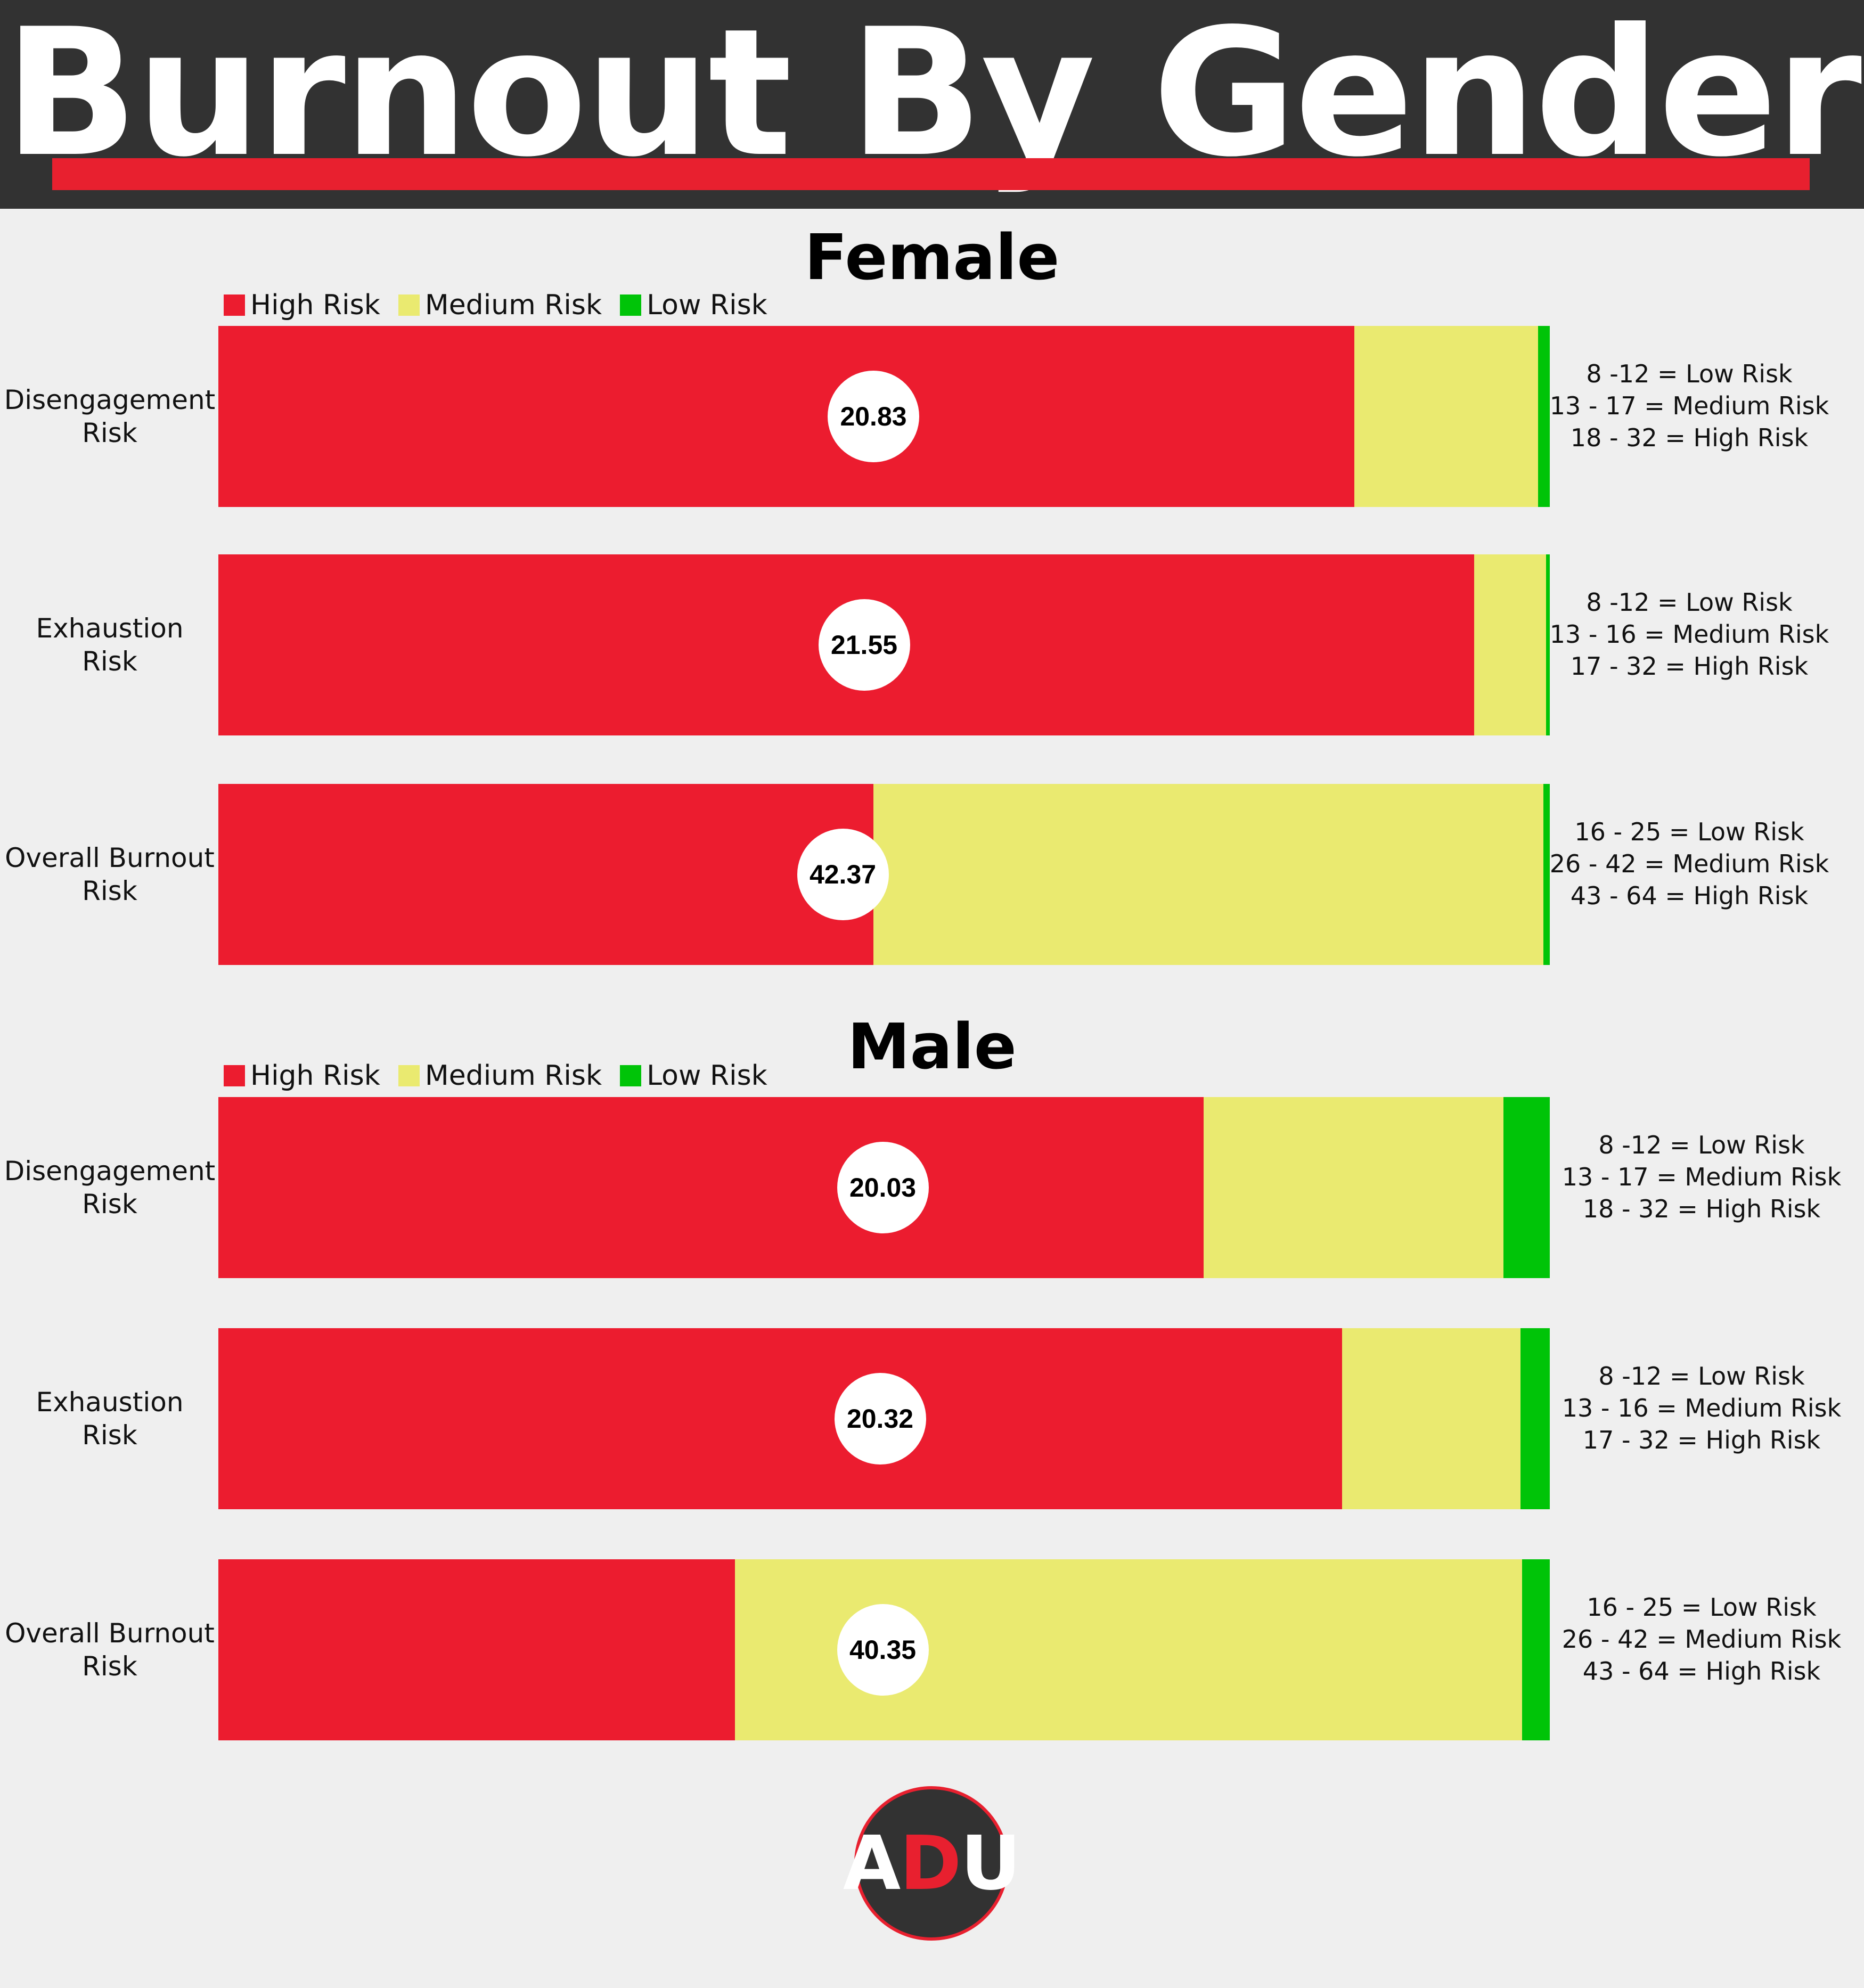 This screenshot has width=1864, height=1988. Describe the element at coordinates (880, 1419) in the screenshot. I see `value-label: 20.32` at that location.